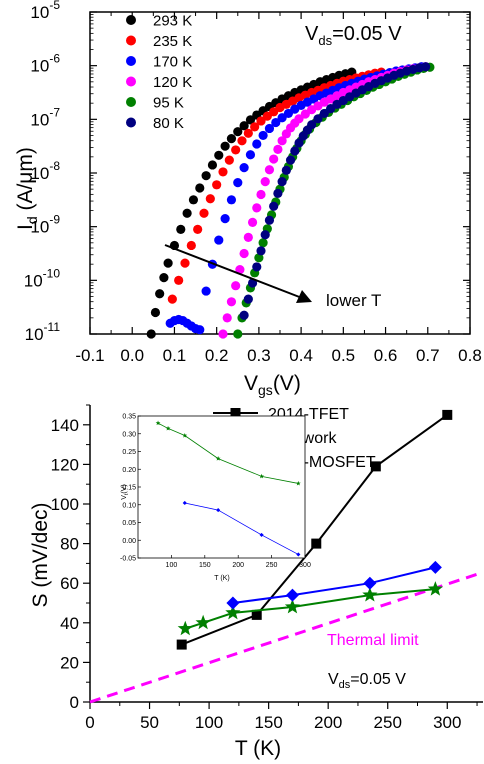 Image resolution: width=484 pixels, height=764 pixels. What do you see at coordinates (45, 117) in the screenshot?
I see `top-y-tick-label: 10⁻⁷` at bounding box center [45, 117].